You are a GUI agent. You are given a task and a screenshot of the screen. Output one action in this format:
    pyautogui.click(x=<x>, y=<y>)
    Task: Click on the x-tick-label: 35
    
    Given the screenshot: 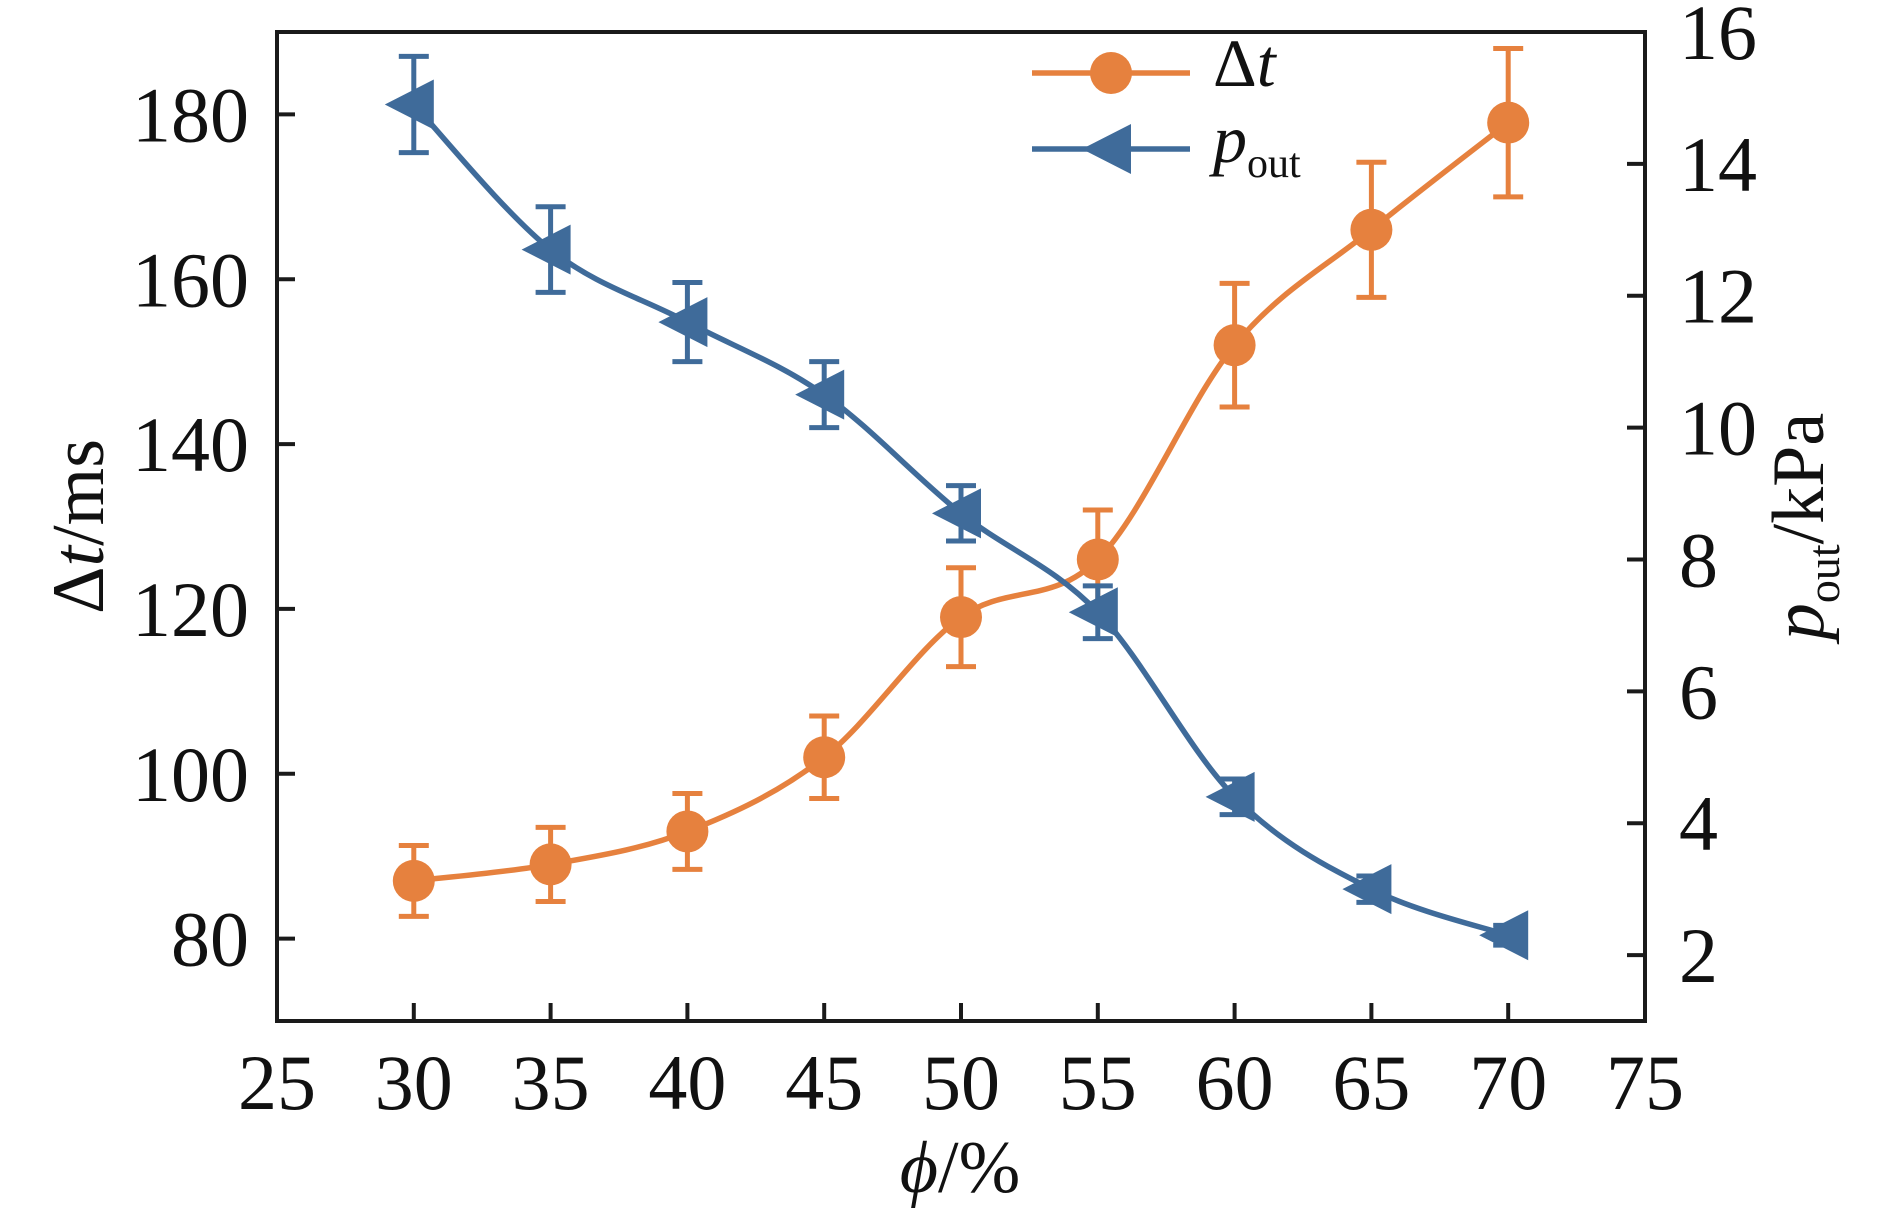 What is the action you would take?
    pyautogui.click(x=551, y=1082)
    